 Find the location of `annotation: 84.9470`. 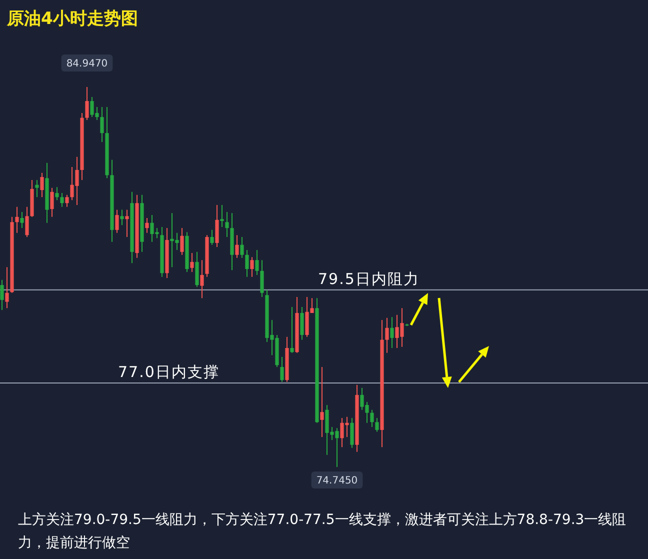

annotation: 84.9470 is located at coordinates (87, 64).